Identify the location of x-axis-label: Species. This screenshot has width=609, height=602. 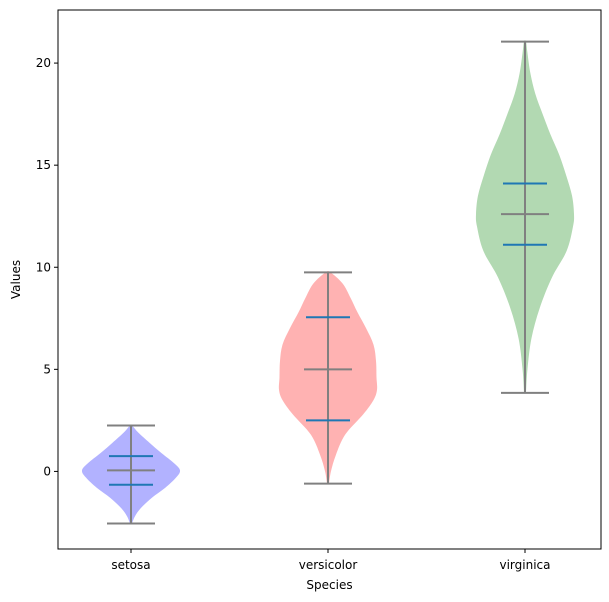
(329, 585).